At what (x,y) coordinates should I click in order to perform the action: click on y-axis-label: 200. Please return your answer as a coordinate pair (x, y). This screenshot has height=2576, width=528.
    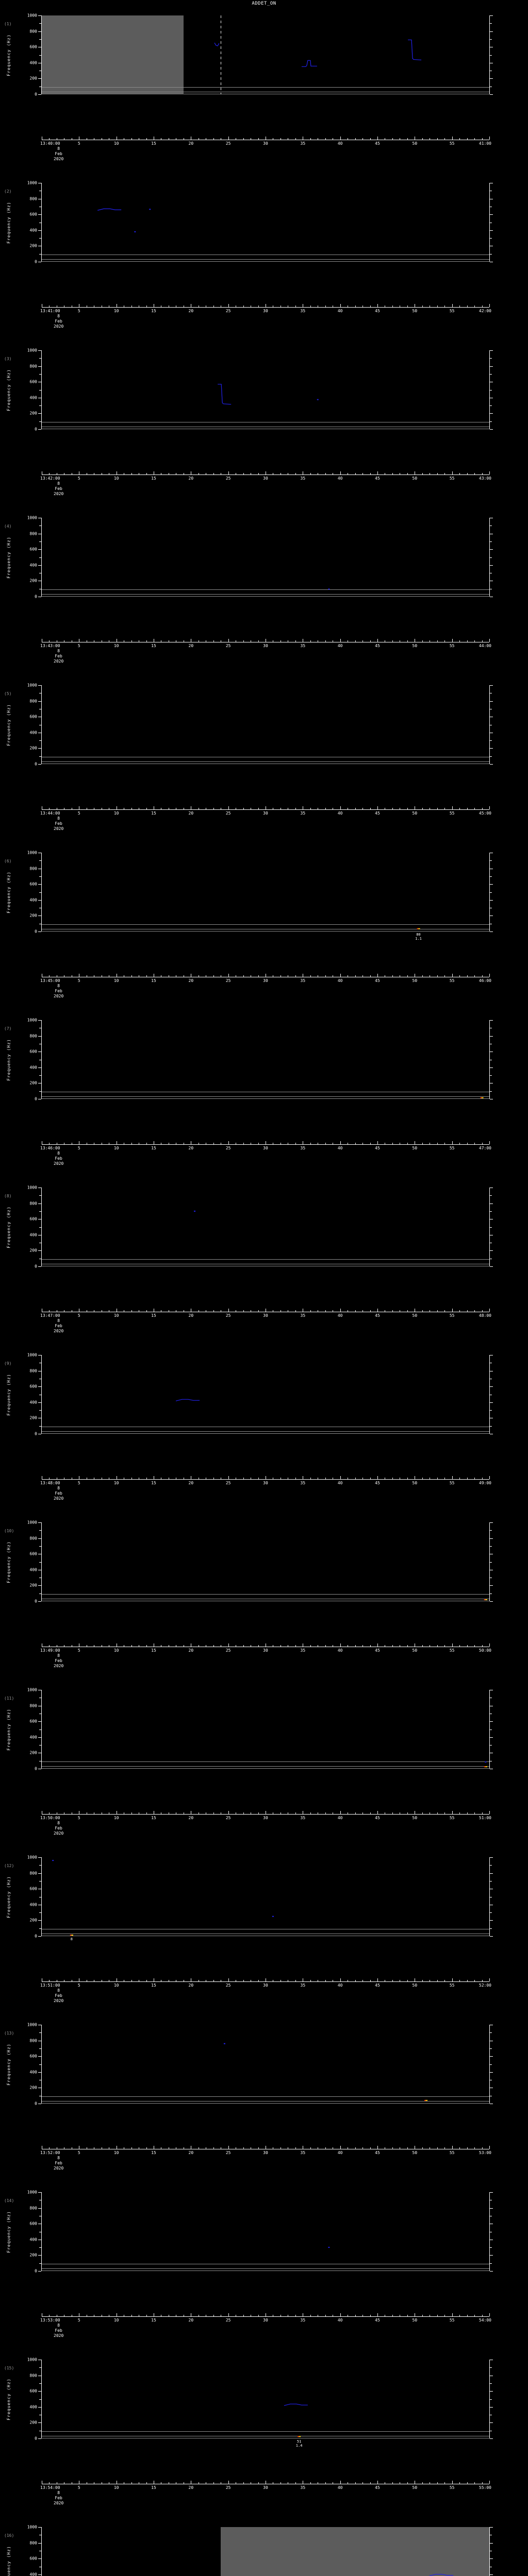
    Looking at the image, I should click on (33, 414).